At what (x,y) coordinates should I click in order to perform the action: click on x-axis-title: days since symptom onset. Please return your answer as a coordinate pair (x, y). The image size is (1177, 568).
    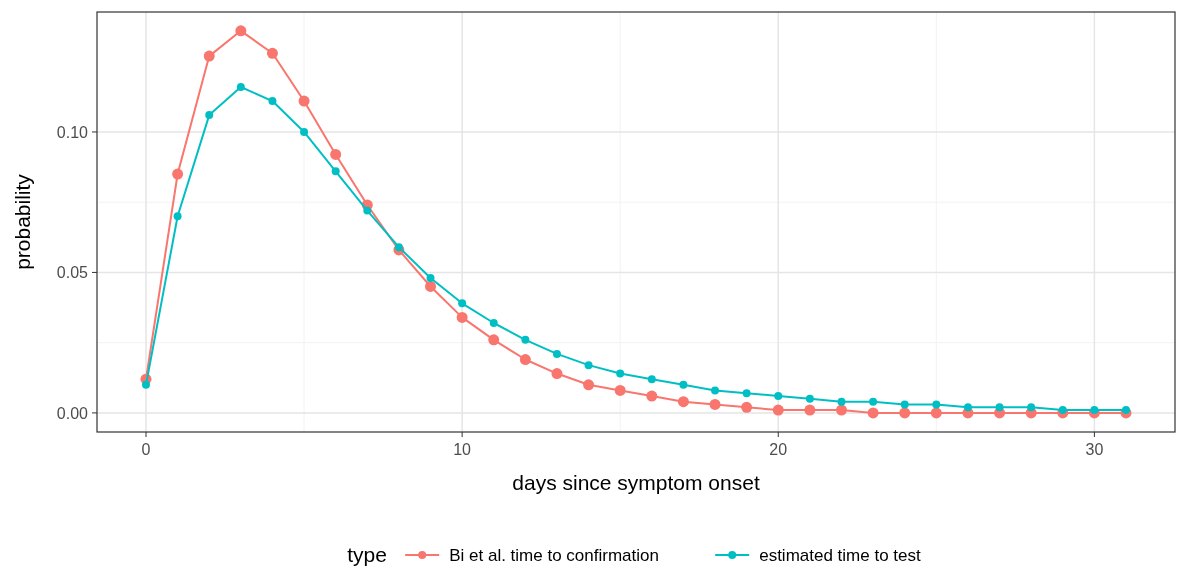
    Looking at the image, I should click on (636, 482).